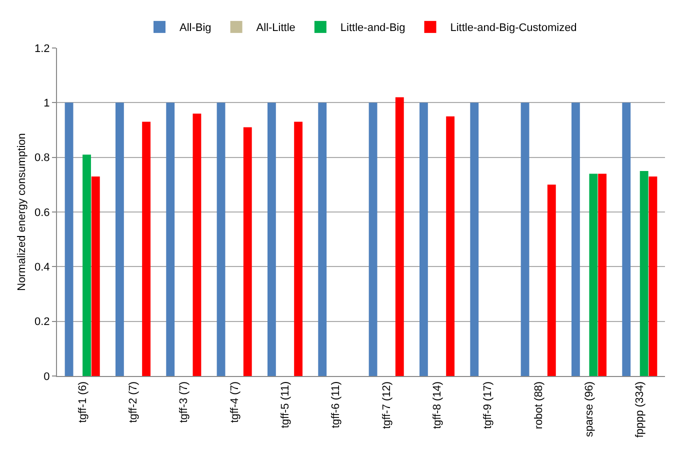 This screenshot has width=677, height=450. Describe the element at coordinates (386, 405) in the screenshot. I see `x-tick-label: tgff-7 (12)` at that location.